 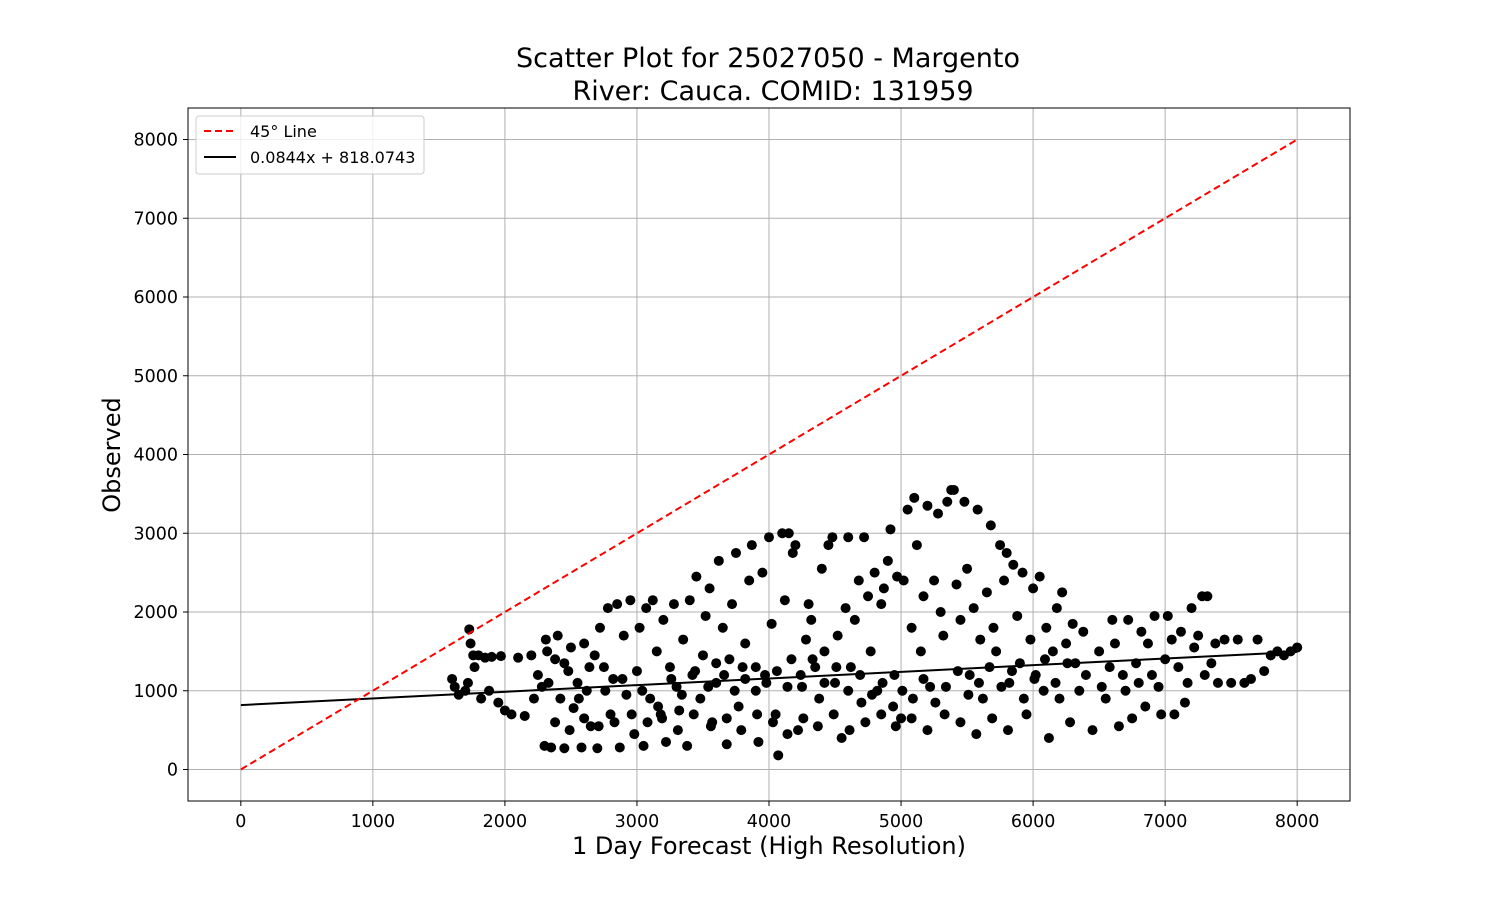 I want to click on chart-title: Scatter Plot for 25027050 - Margento, so click(x=768, y=58).